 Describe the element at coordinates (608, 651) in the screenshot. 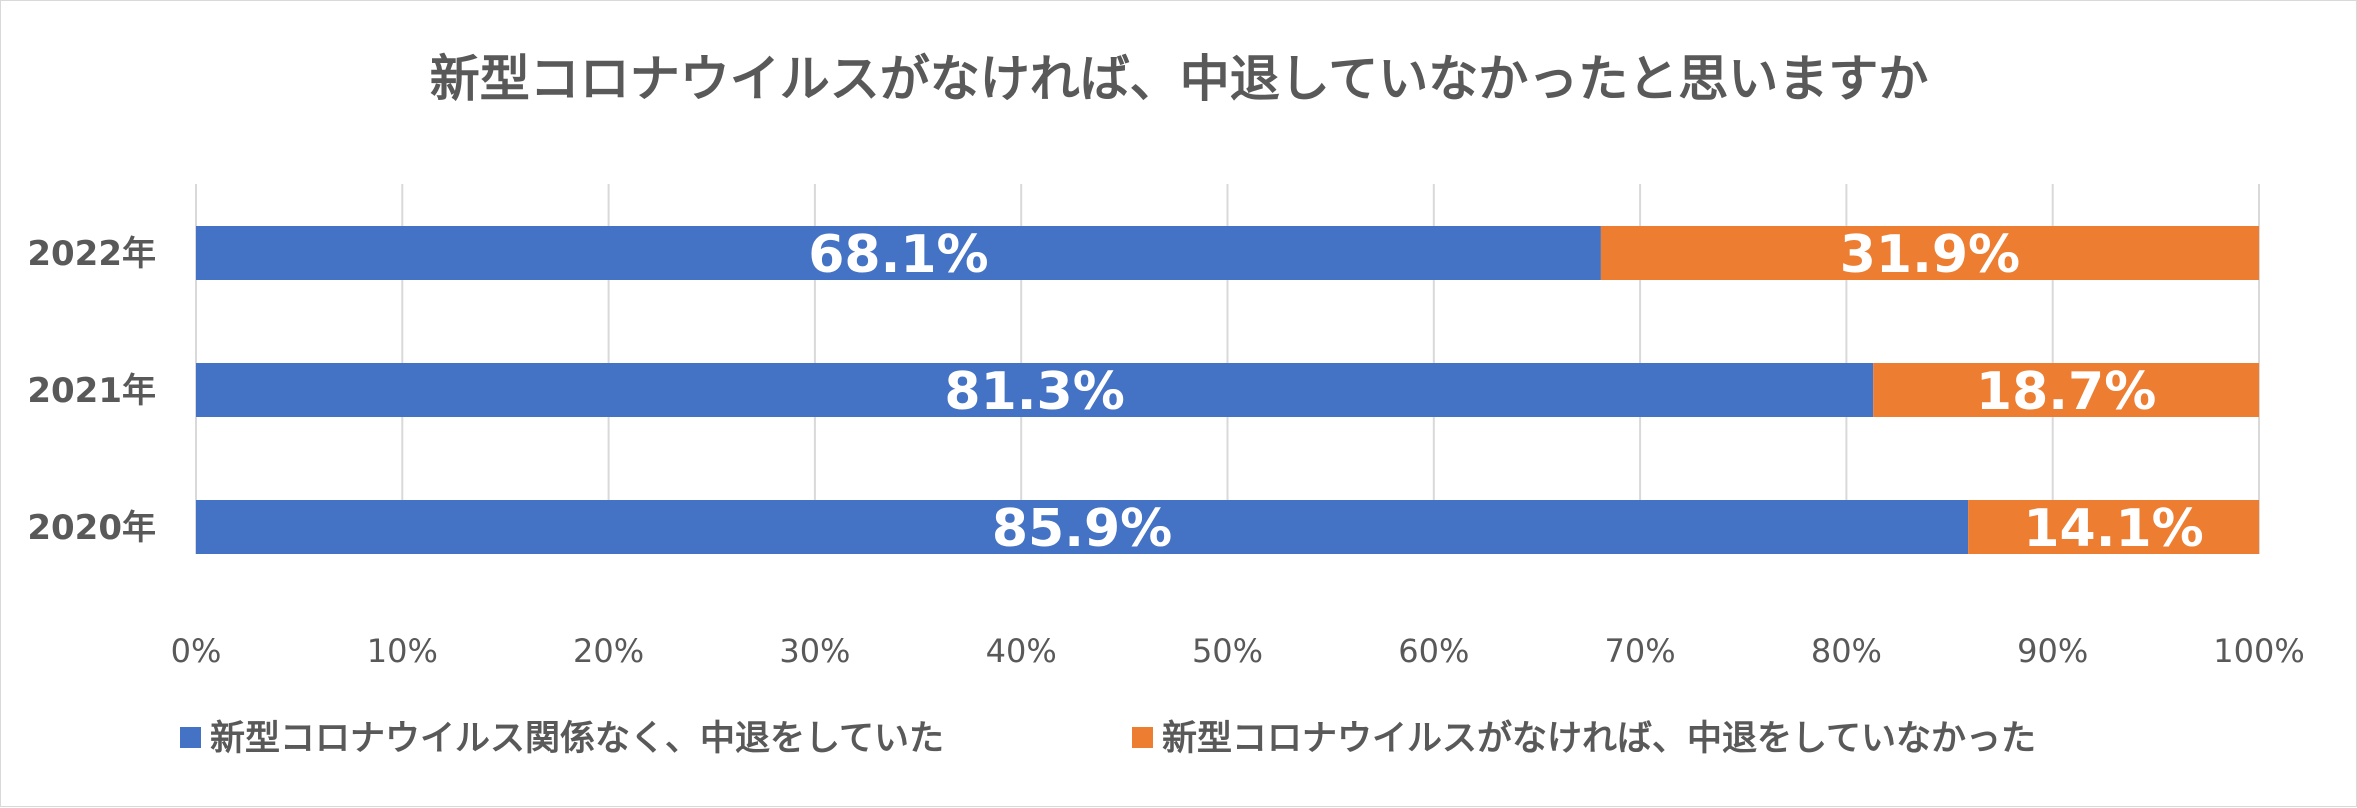

I see `x-tick-label: 20%` at that location.